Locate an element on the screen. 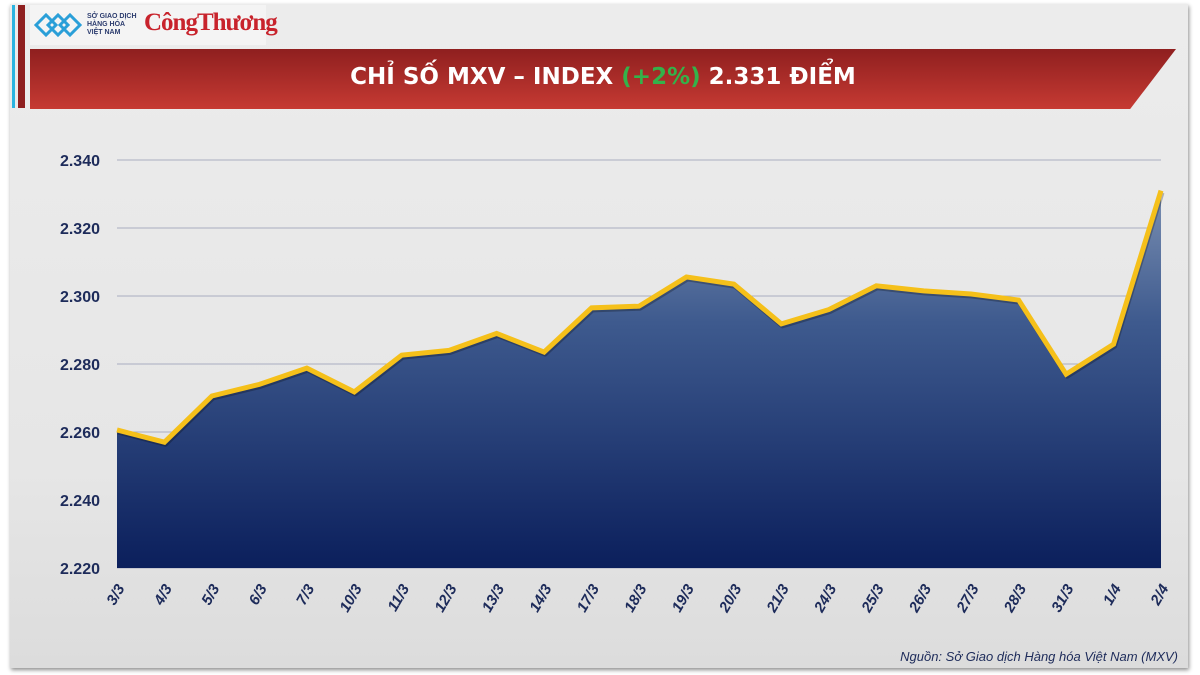 Image resolution: width=1200 pixels, height=675 pixels. y-tick-label: 2.300 is located at coordinates (80, 297).